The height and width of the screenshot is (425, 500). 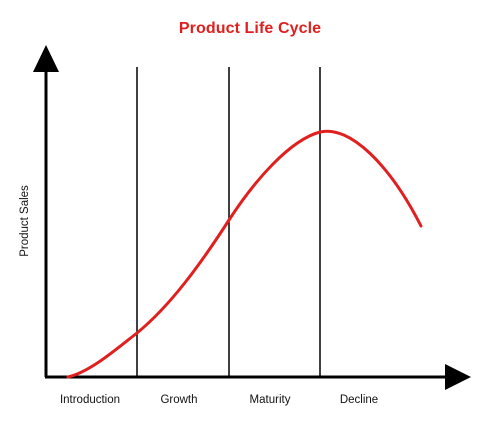 What do you see at coordinates (359, 400) in the screenshot?
I see `stage-label-decline: Decline` at bounding box center [359, 400].